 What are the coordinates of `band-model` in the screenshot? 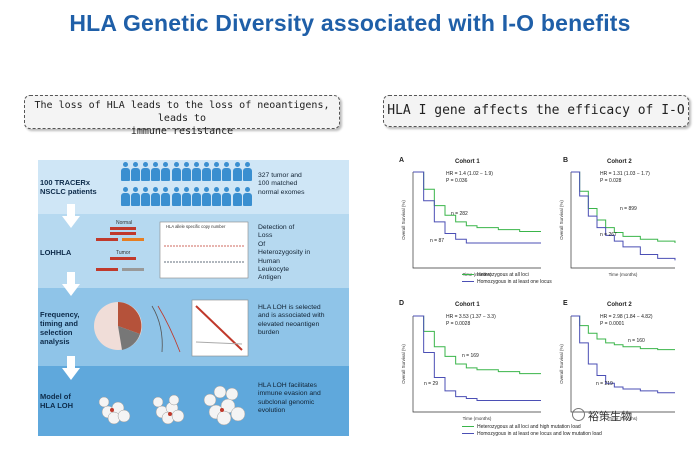 It's located at (193, 401).